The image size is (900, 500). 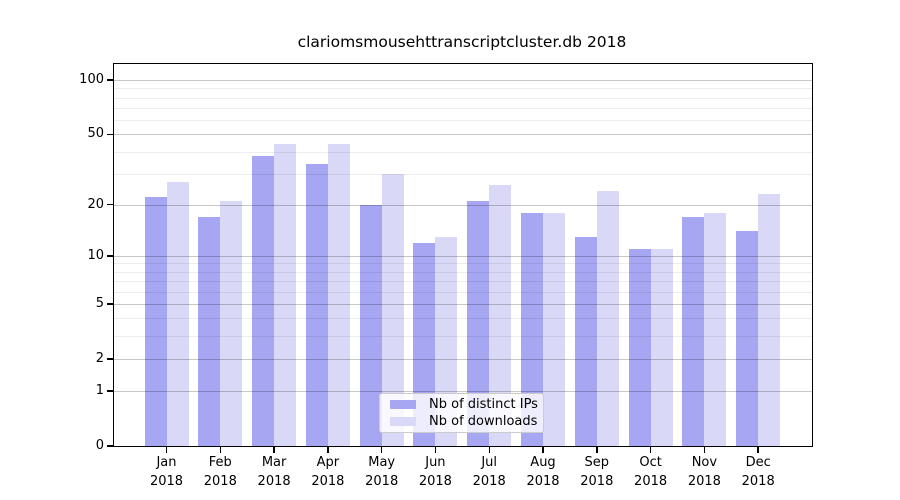 I want to click on bar-nov-downloads, so click(x=715, y=329).